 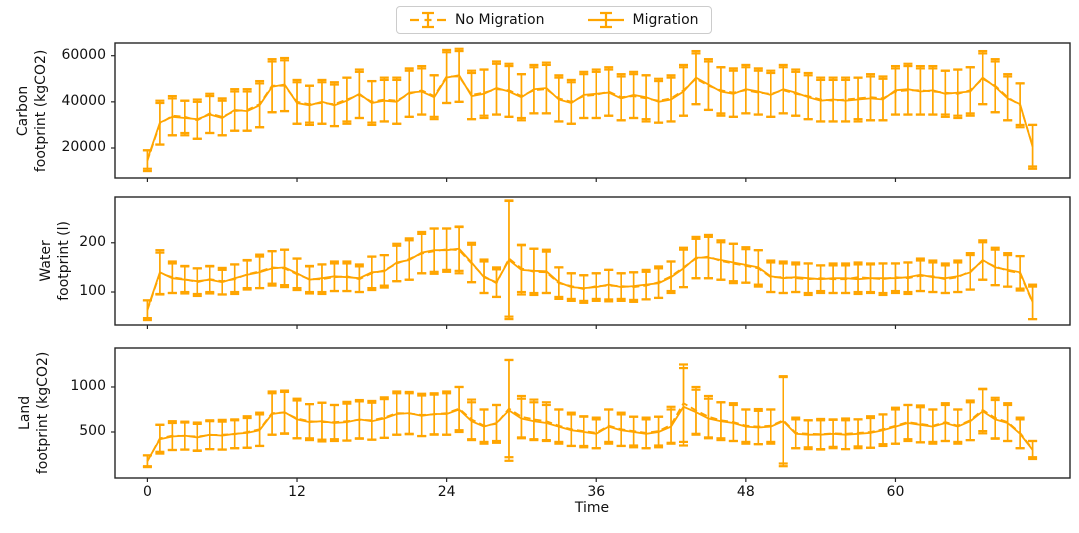 I want to click on x-tick-label: 60, so click(x=895, y=492).